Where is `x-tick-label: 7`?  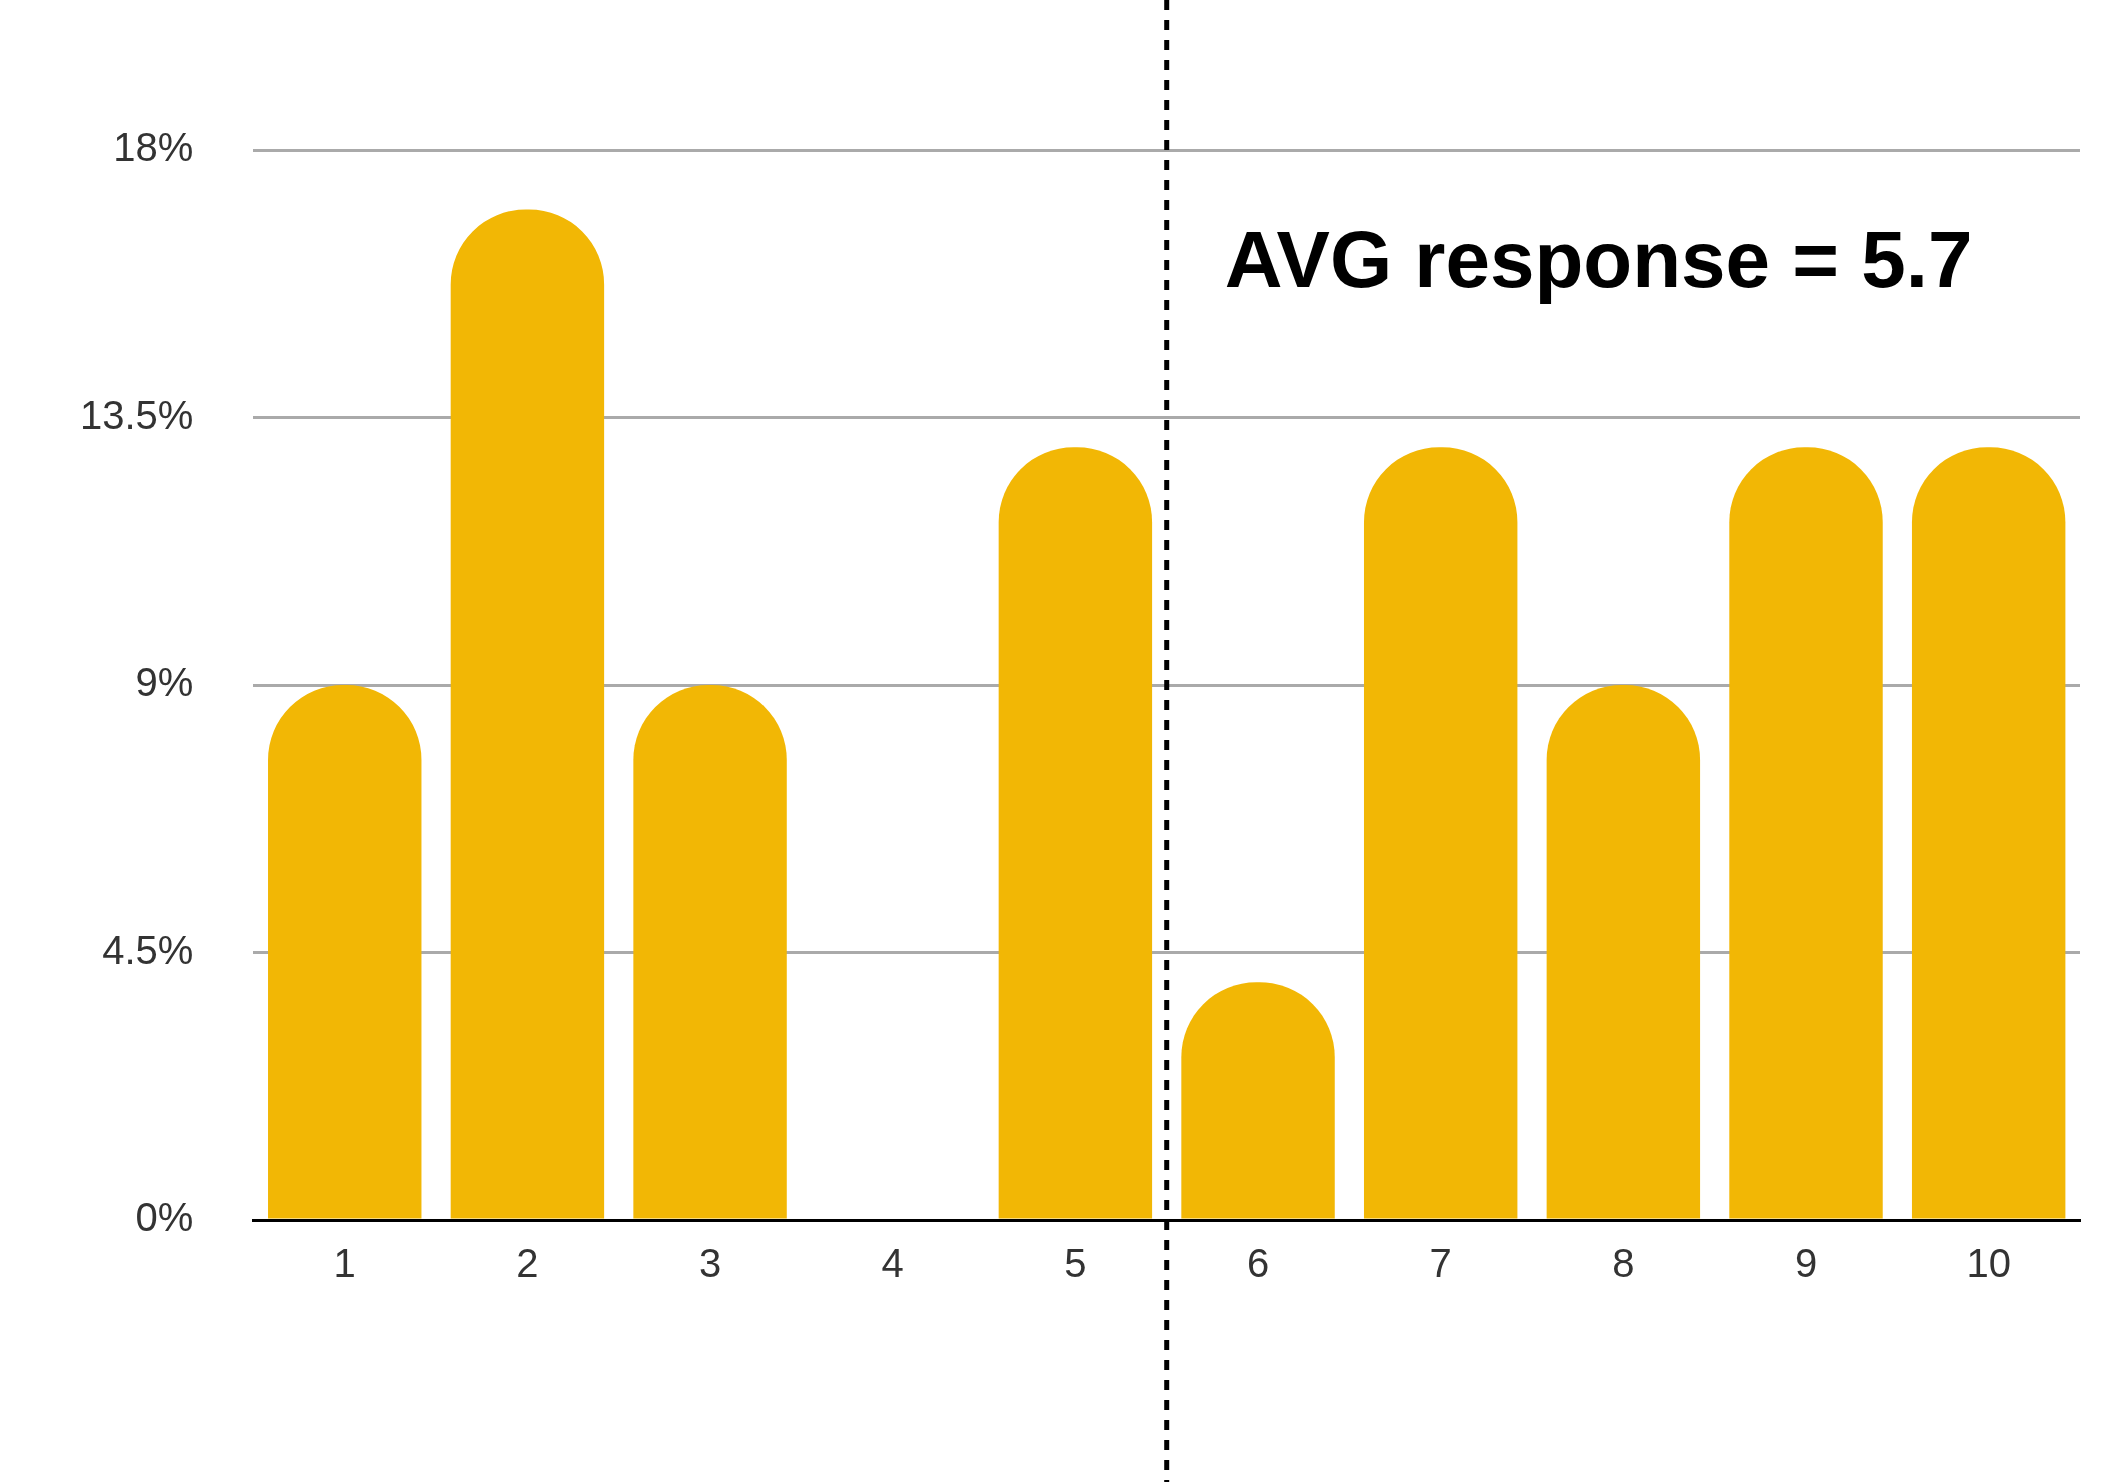
x-tick-label: 7 is located at coordinates (1440, 1263).